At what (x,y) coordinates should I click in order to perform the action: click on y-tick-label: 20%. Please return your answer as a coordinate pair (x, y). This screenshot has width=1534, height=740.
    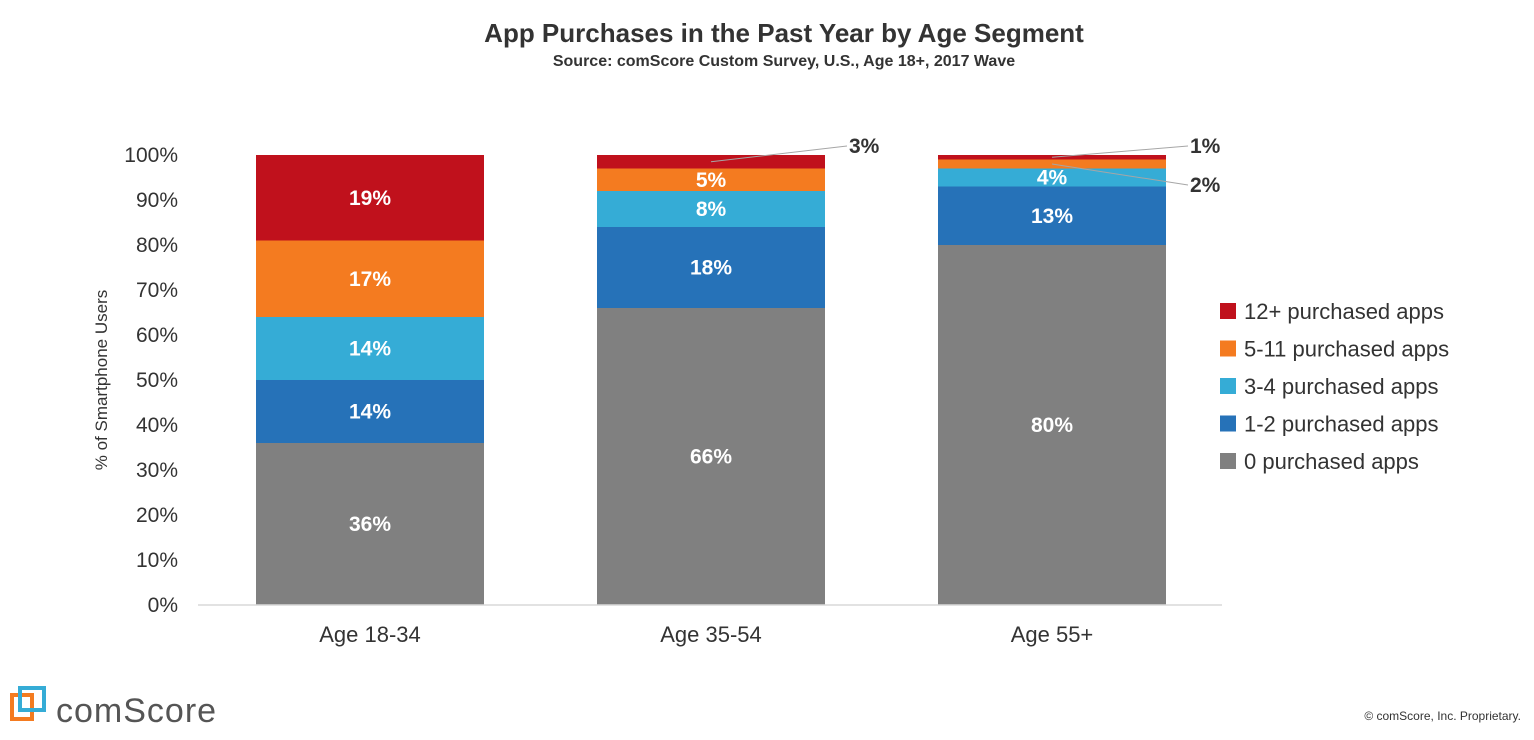
    Looking at the image, I should click on (157, 515).